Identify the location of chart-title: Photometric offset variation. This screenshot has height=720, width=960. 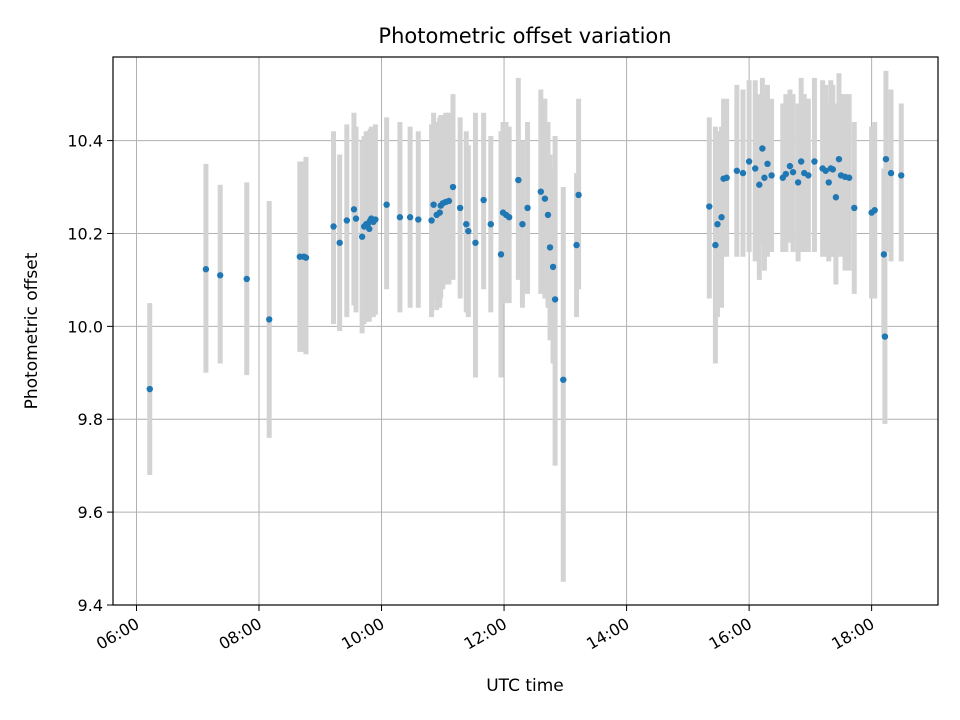
(524, 36).